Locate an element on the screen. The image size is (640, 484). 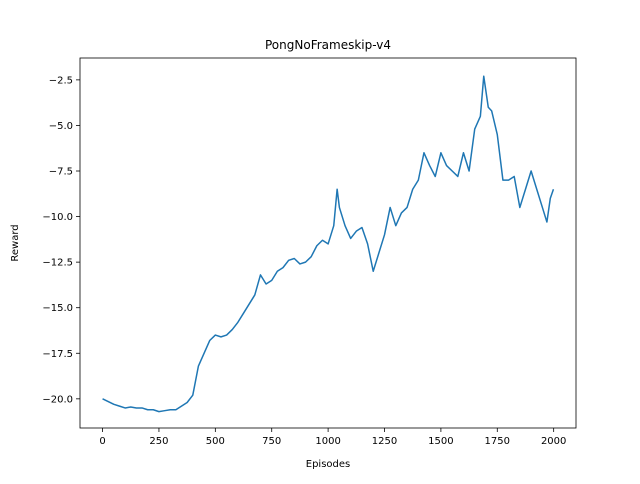
x-axis-label: Episodes is located at coordinates (328, 464).